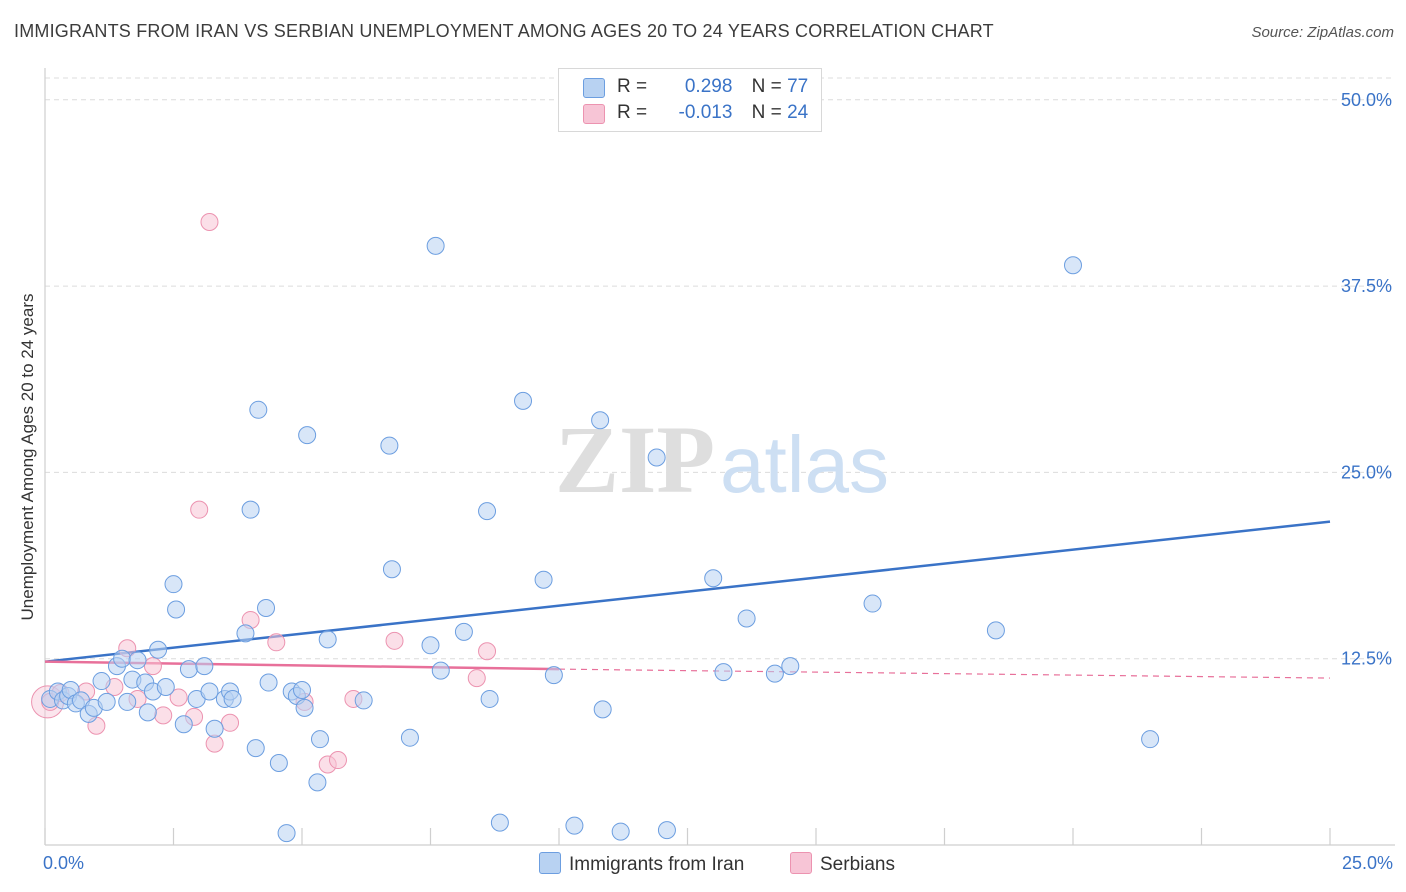 This screenshot has height=892, width=1406. What do you see at coordinates (857, 864) in the screenshot?
I see `bottom-legend-label-serbians: Serbians` at bounding box center [857, 864].